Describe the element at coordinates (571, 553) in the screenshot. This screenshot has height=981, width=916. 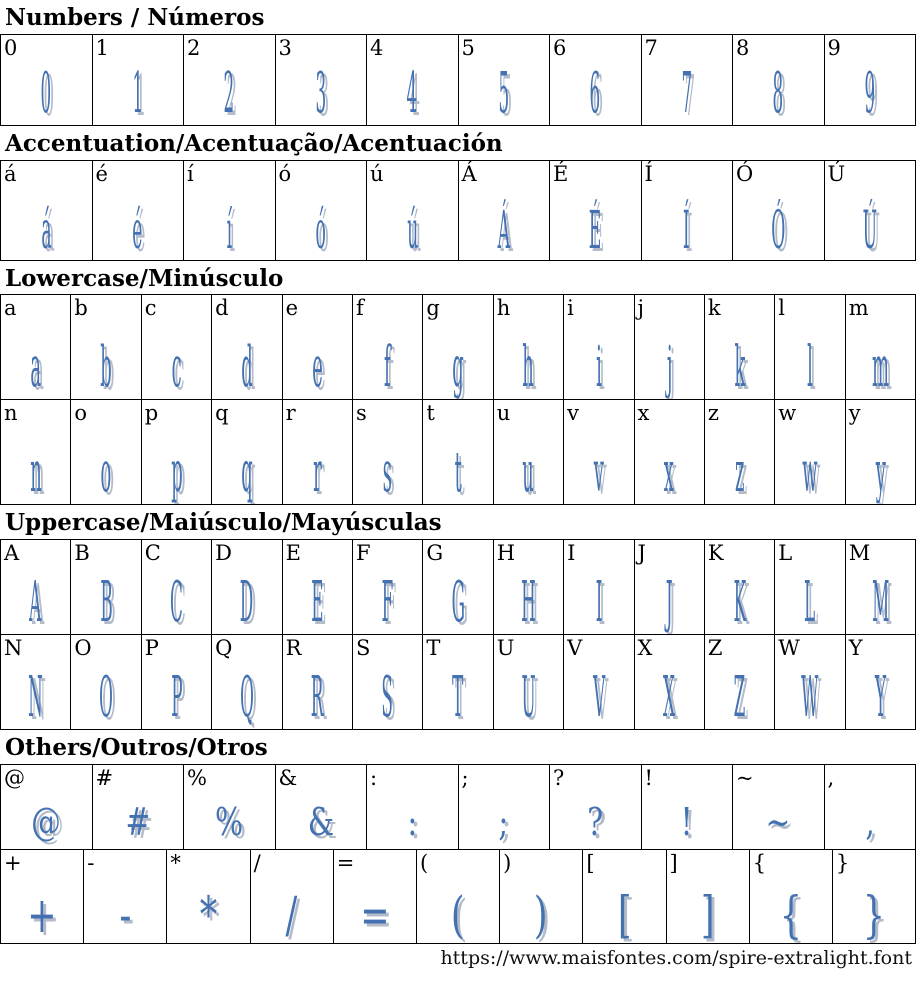
I see `character-label: I` at that location.